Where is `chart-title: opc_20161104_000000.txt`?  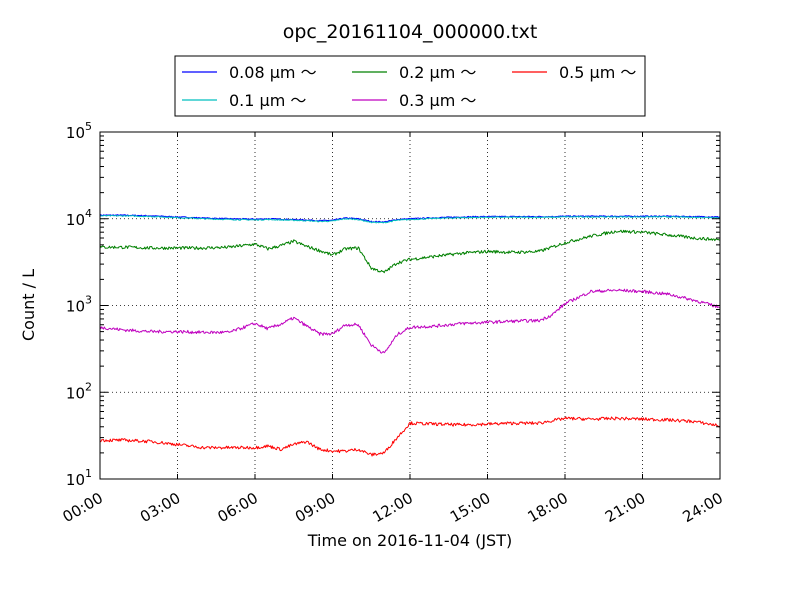
chart-title: opc_20161104_000000.txt is located at coordinates (410, 32).